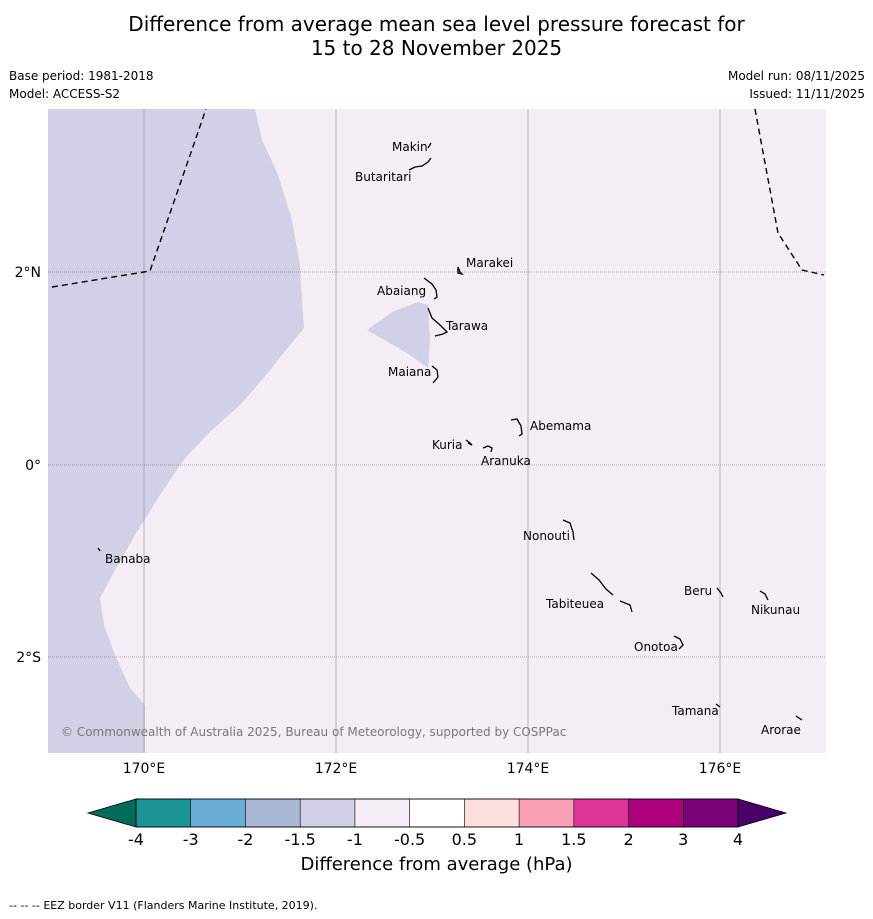 The width and height of the screenshot is (873, 919). I want to click on abaiang-outline, so click(430, 288).